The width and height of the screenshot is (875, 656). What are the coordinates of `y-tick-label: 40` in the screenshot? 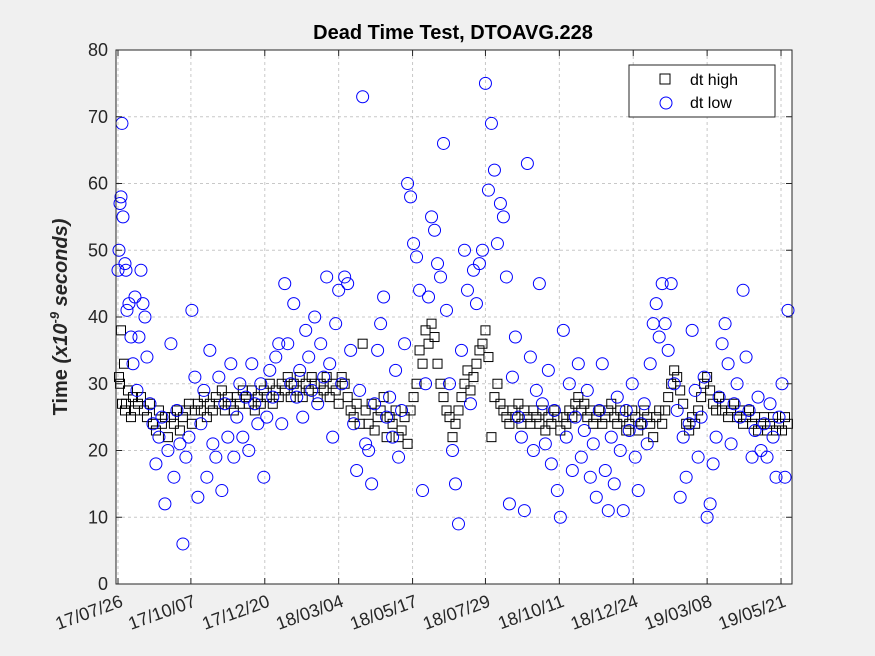 It's located at (98, 317).